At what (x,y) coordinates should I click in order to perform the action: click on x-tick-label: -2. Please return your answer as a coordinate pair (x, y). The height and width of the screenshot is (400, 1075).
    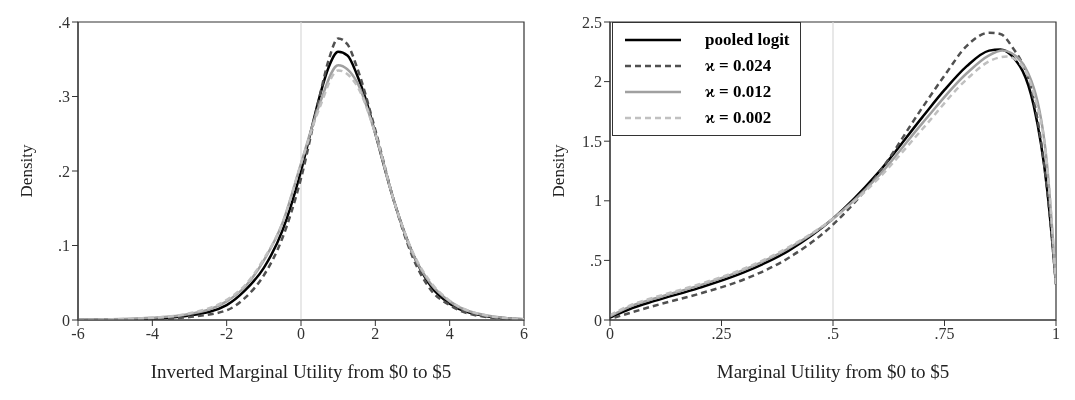
    Looking at the image, I should click on (227, 334).